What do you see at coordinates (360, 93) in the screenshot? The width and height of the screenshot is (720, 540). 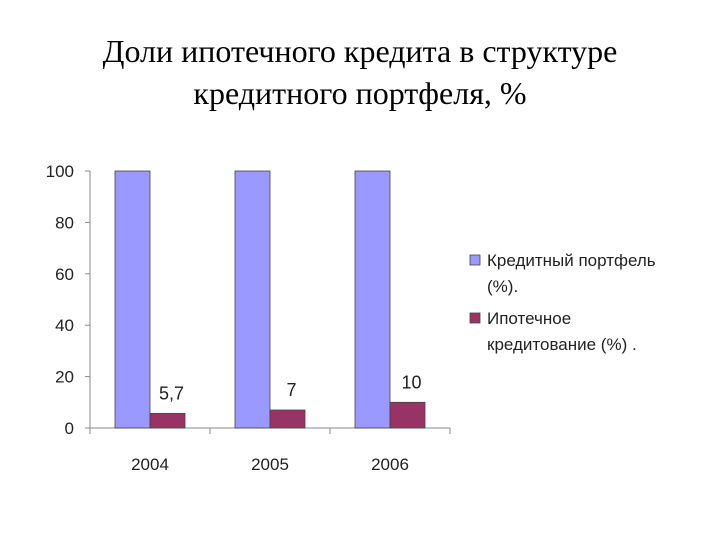 I see `chart-title-line-2: кредитного портфеля, %` at bounding box center [360, 93].